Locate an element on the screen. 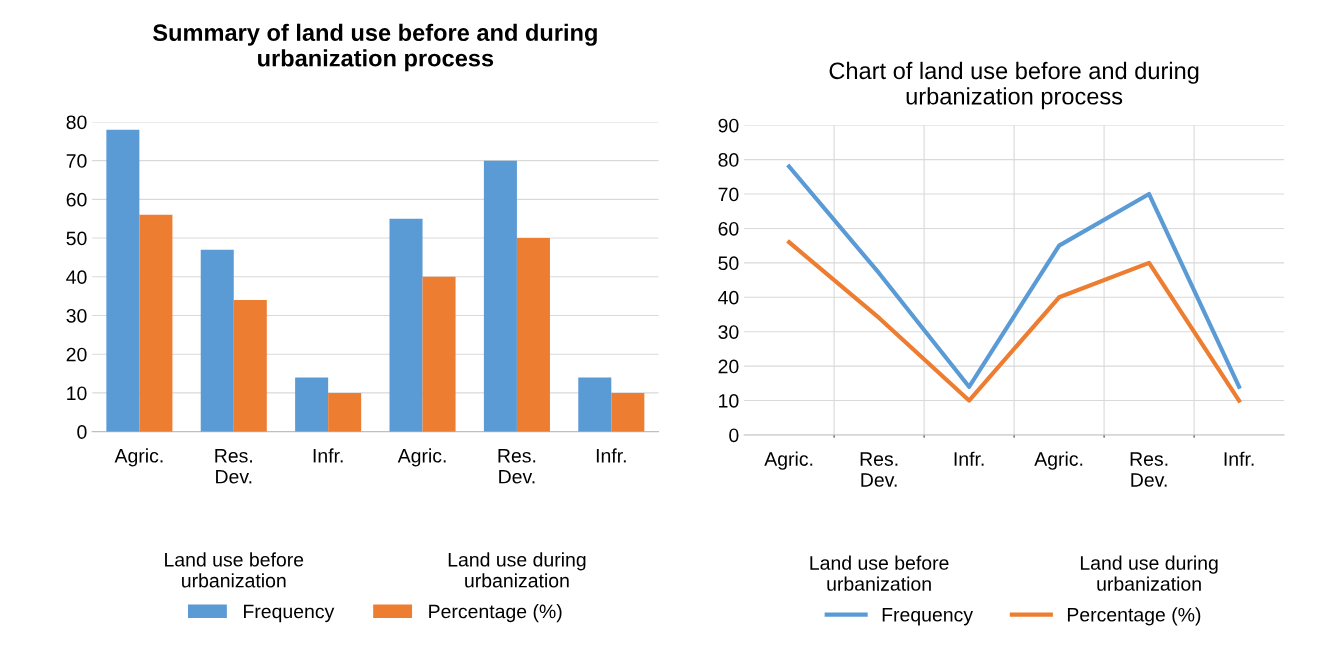 This screenshot has height=659, width=1317. chart-title: Summary of land use before and during urbanization process is located at coordinates (375, 47).